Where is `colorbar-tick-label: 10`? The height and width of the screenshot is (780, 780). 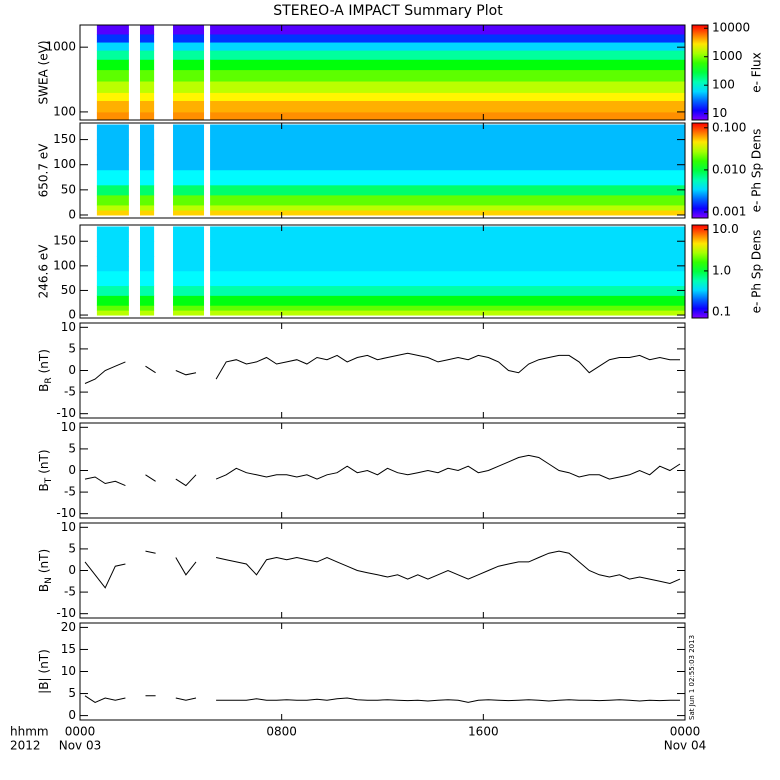 colorbar-tick-label: 10 is located at coordinates (719, 113).